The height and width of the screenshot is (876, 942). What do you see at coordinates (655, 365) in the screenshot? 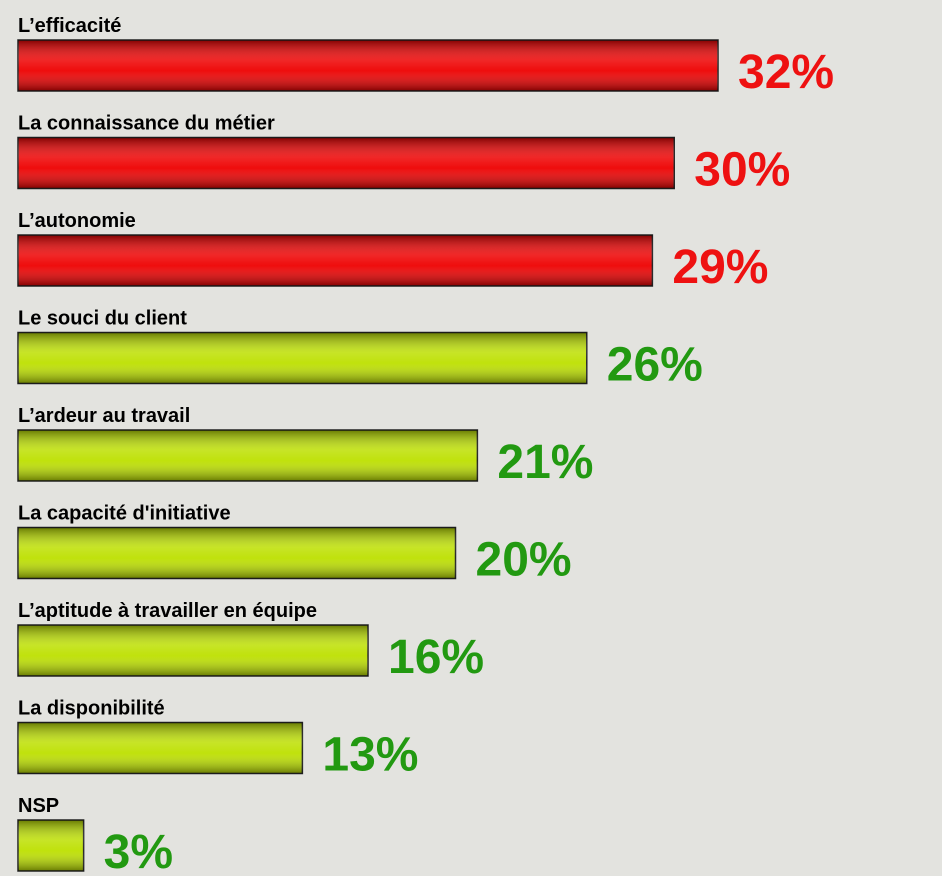
I see `value-label: 26%` at bounding box center [655, 365].